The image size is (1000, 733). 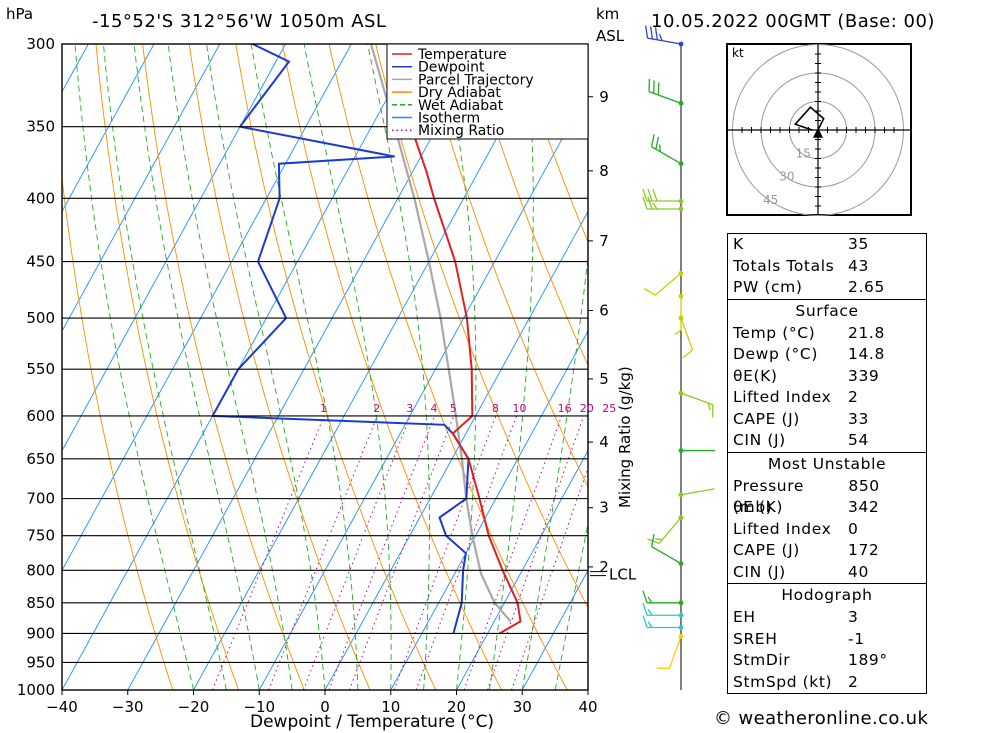 What do you see at coordinates (604, 379) in the screenshot?
I see `km-label: 5` at bounding box center [604, 379].